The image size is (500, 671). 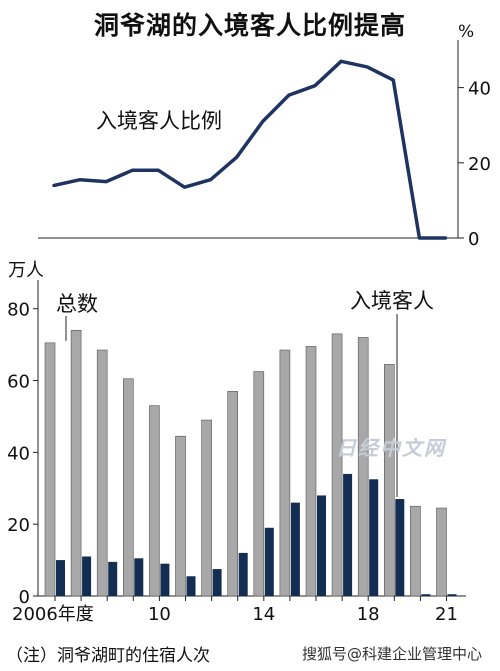 I want to click on legend-total-label: 总数, so click(x=77, y=304).